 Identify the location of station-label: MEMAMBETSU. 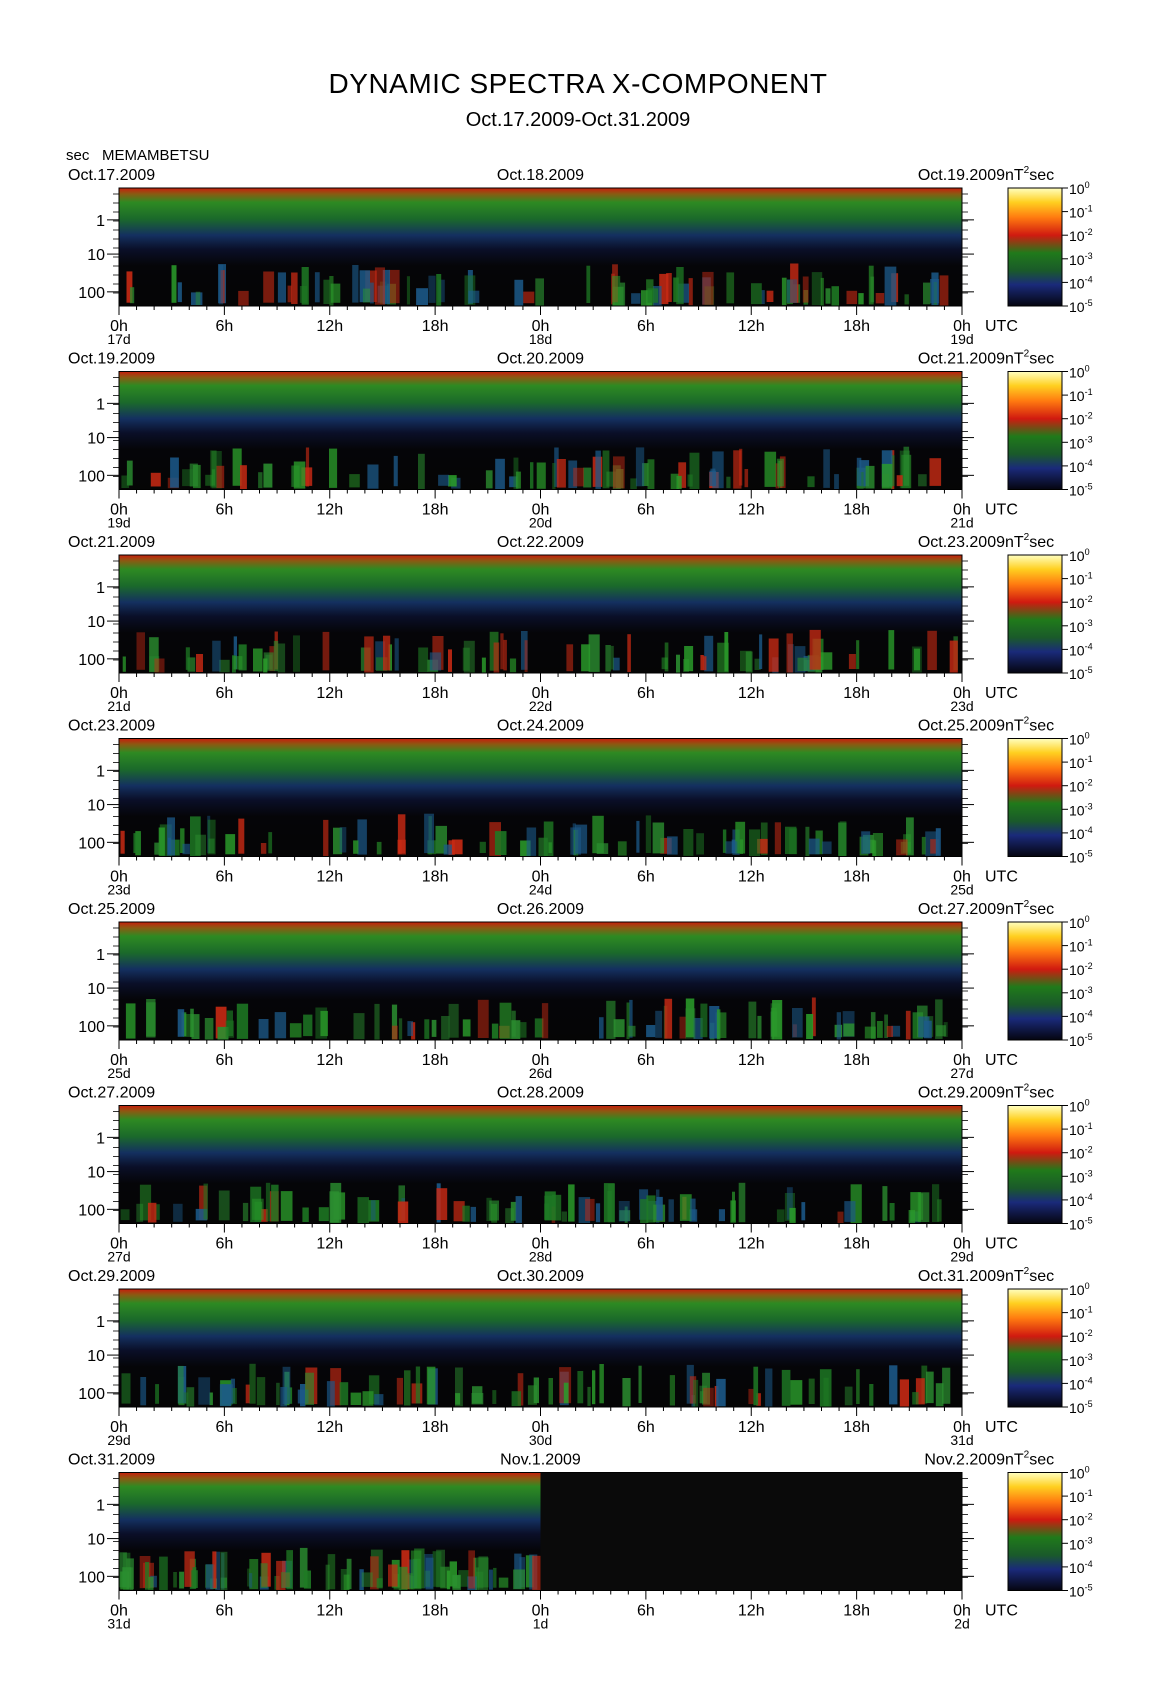
(156, 155).